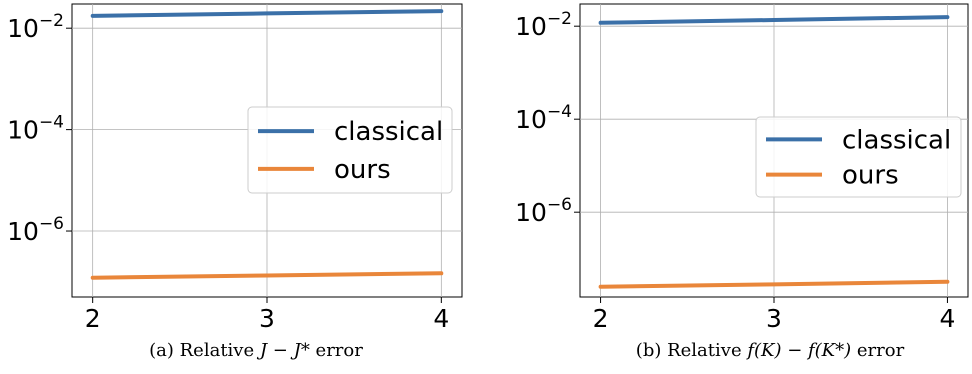  I want to click on x-axis-b: 2 3 4, so click(774, 315).